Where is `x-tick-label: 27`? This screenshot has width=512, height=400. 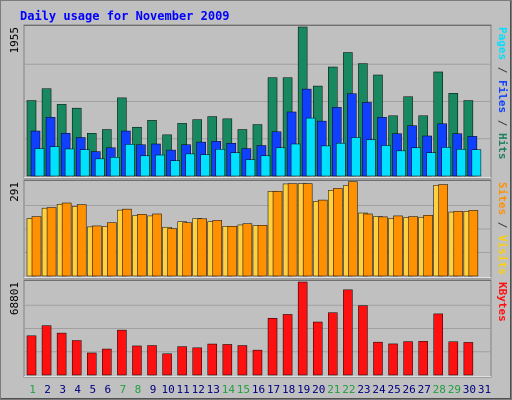 x-tick-label: 27 is located at coordinates (424, 389).